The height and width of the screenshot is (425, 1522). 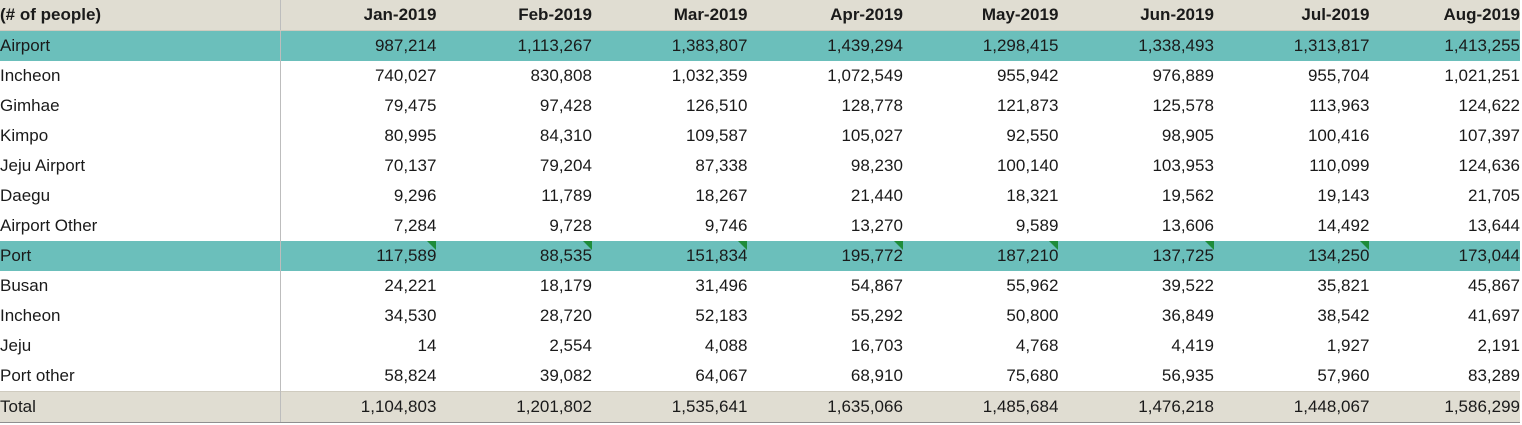 What do you see at coordinates (1444, 286) in the screenshot?
I see `value-cell: 45,867` at bounding box center [1444, 286].